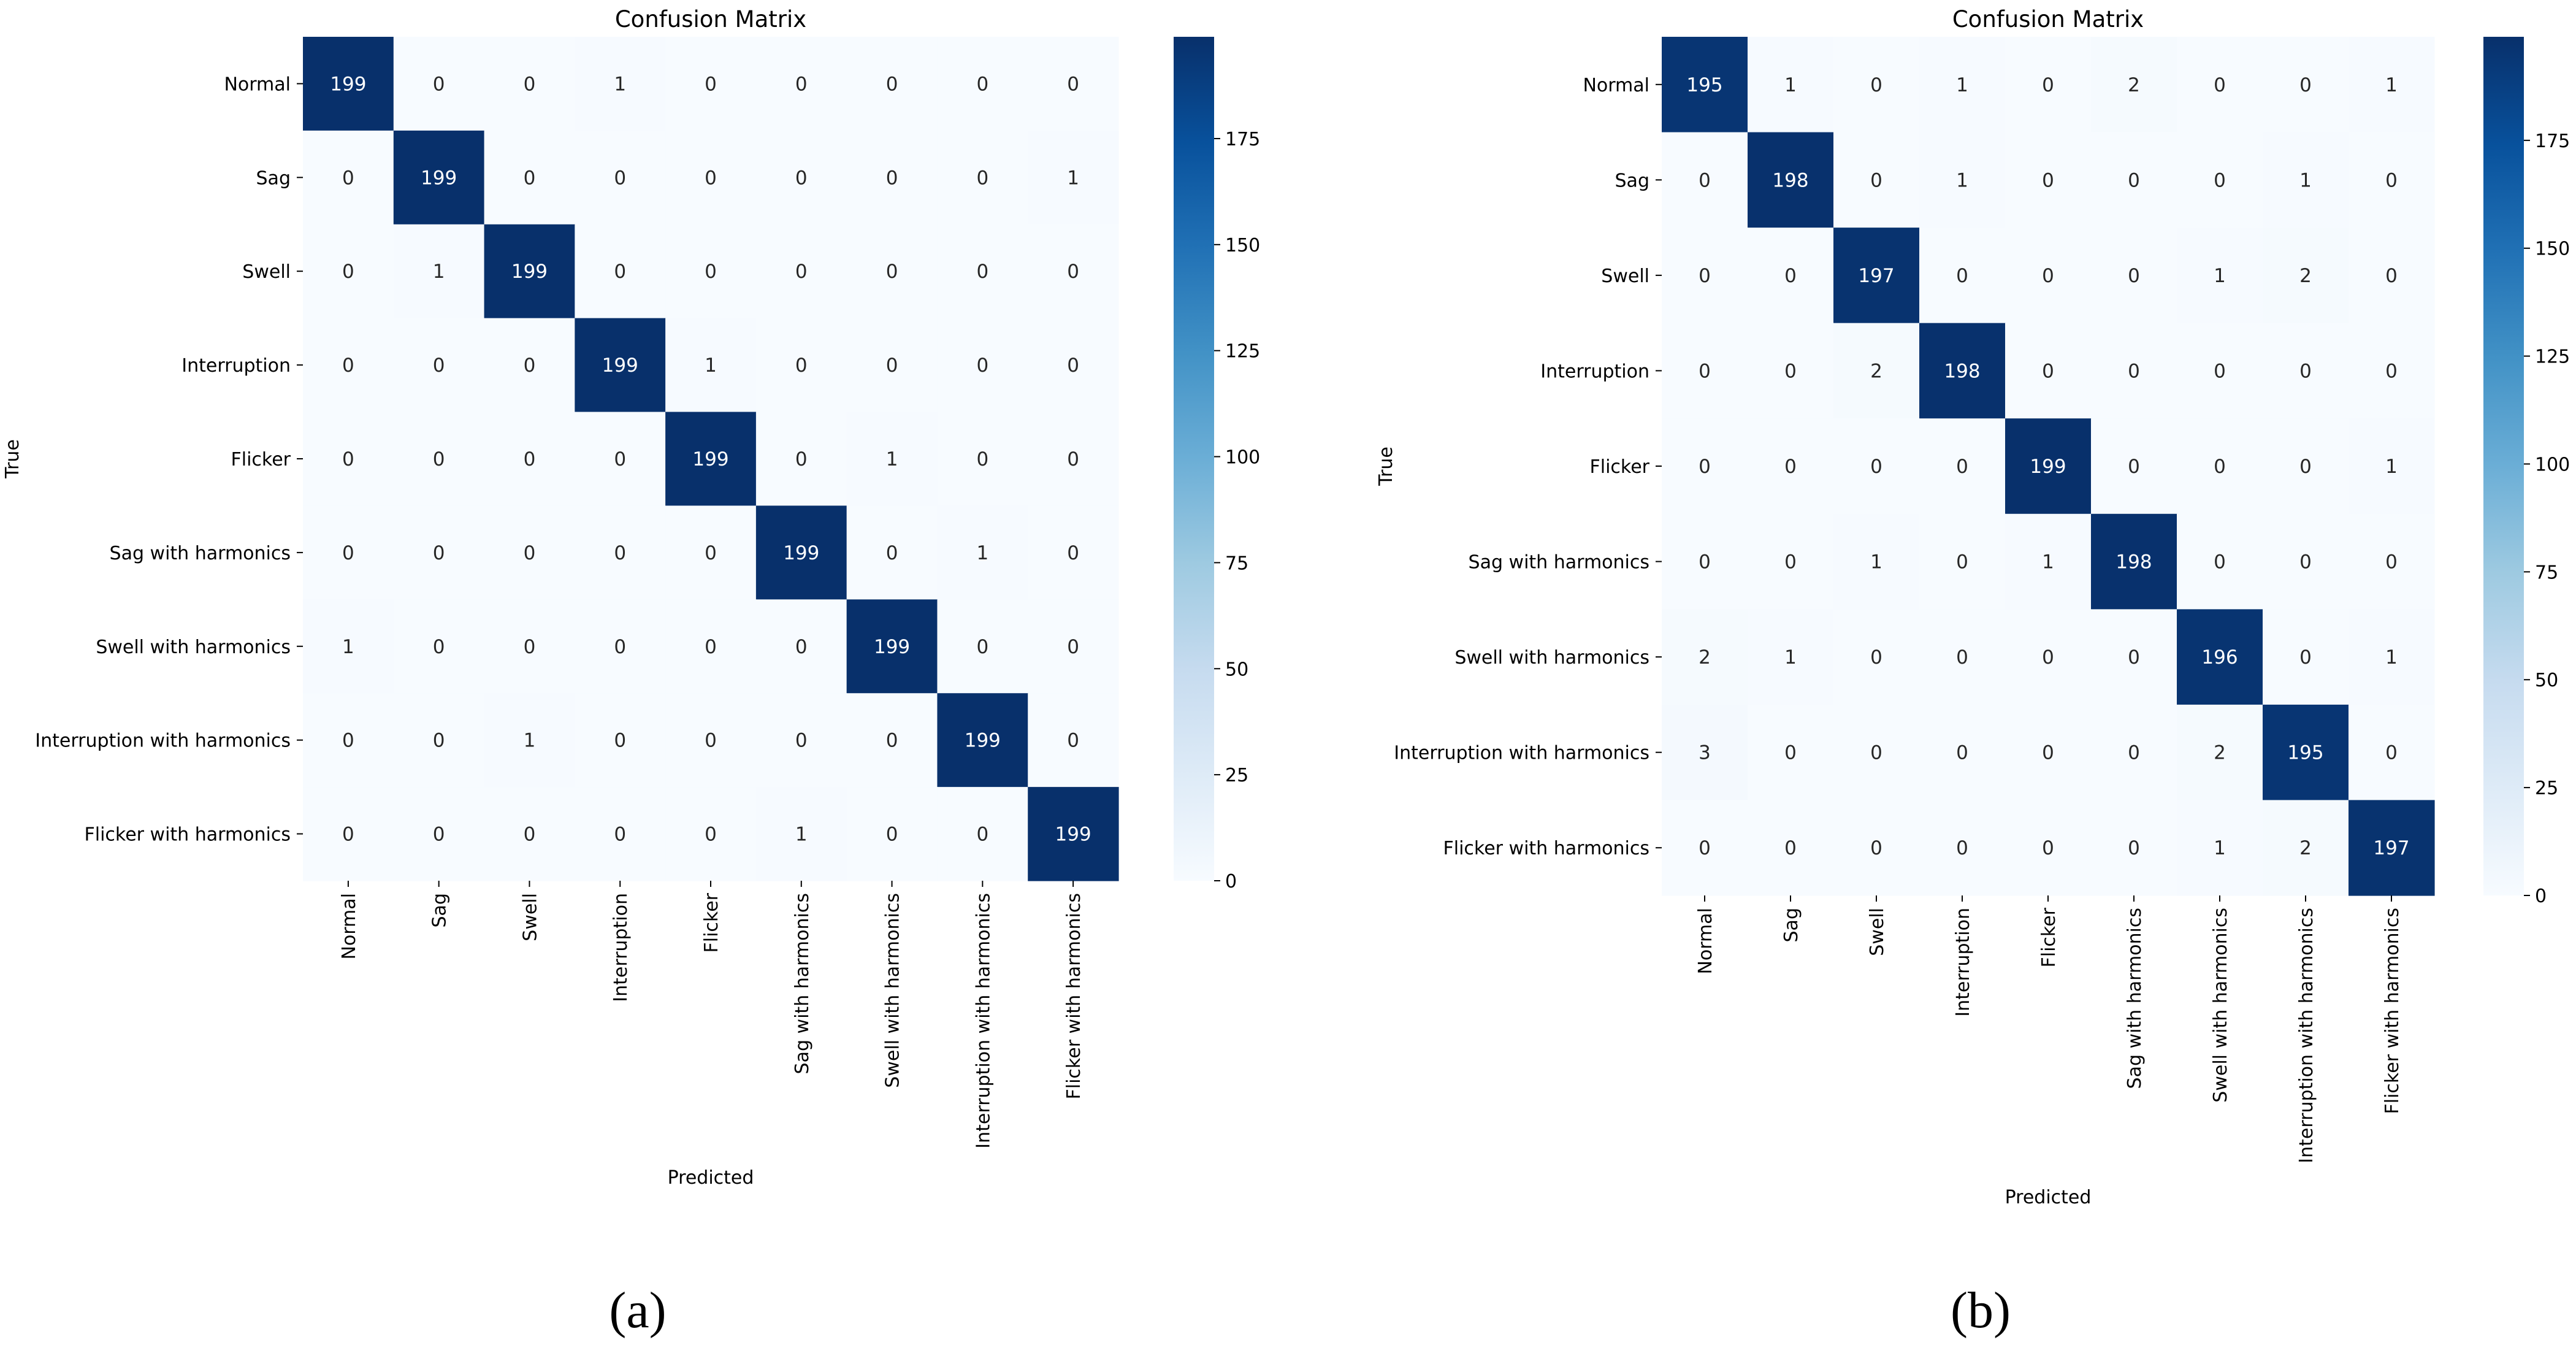  What do you see at coordinates (1236, 775) in the screenshot?
I see `colorbar-tick-label: 25` at bounding box center [1236, 775].